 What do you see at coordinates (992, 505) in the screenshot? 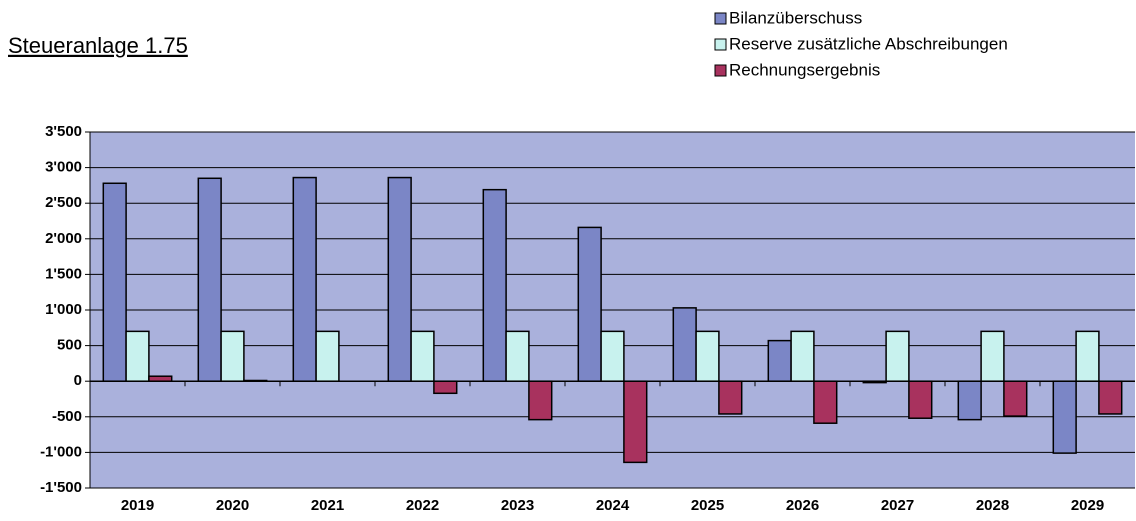
I see `x-tick-label: 2028` at bounding box center [992, 505].